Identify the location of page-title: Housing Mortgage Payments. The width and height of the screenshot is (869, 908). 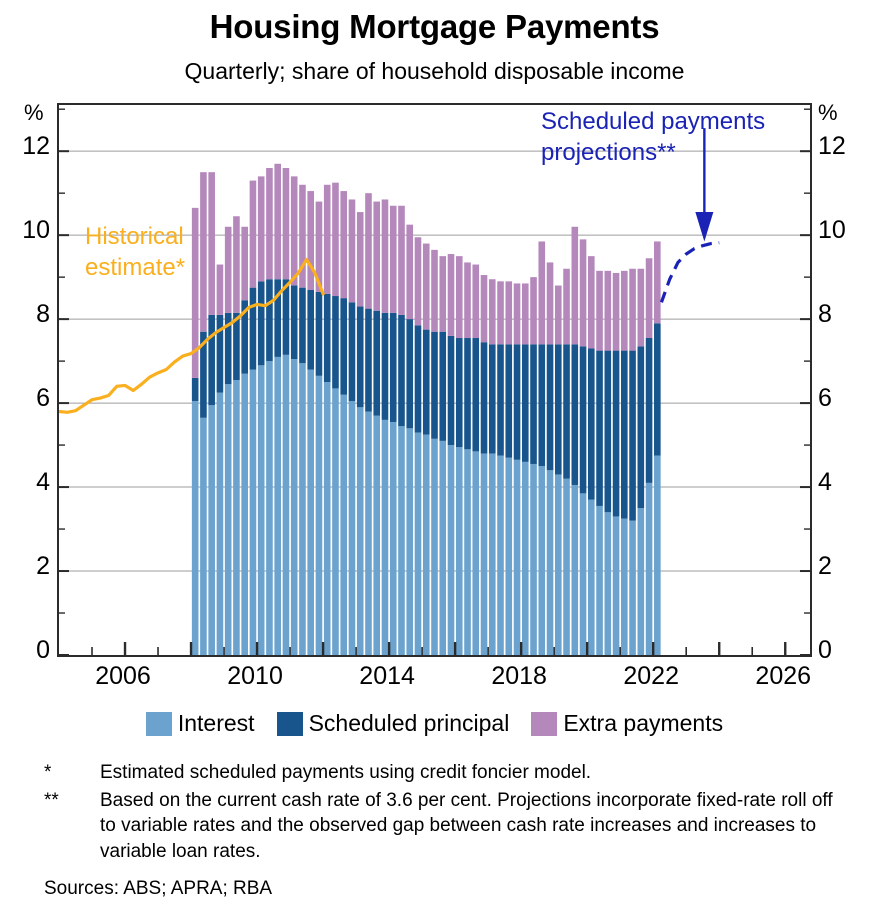
(434, 26).